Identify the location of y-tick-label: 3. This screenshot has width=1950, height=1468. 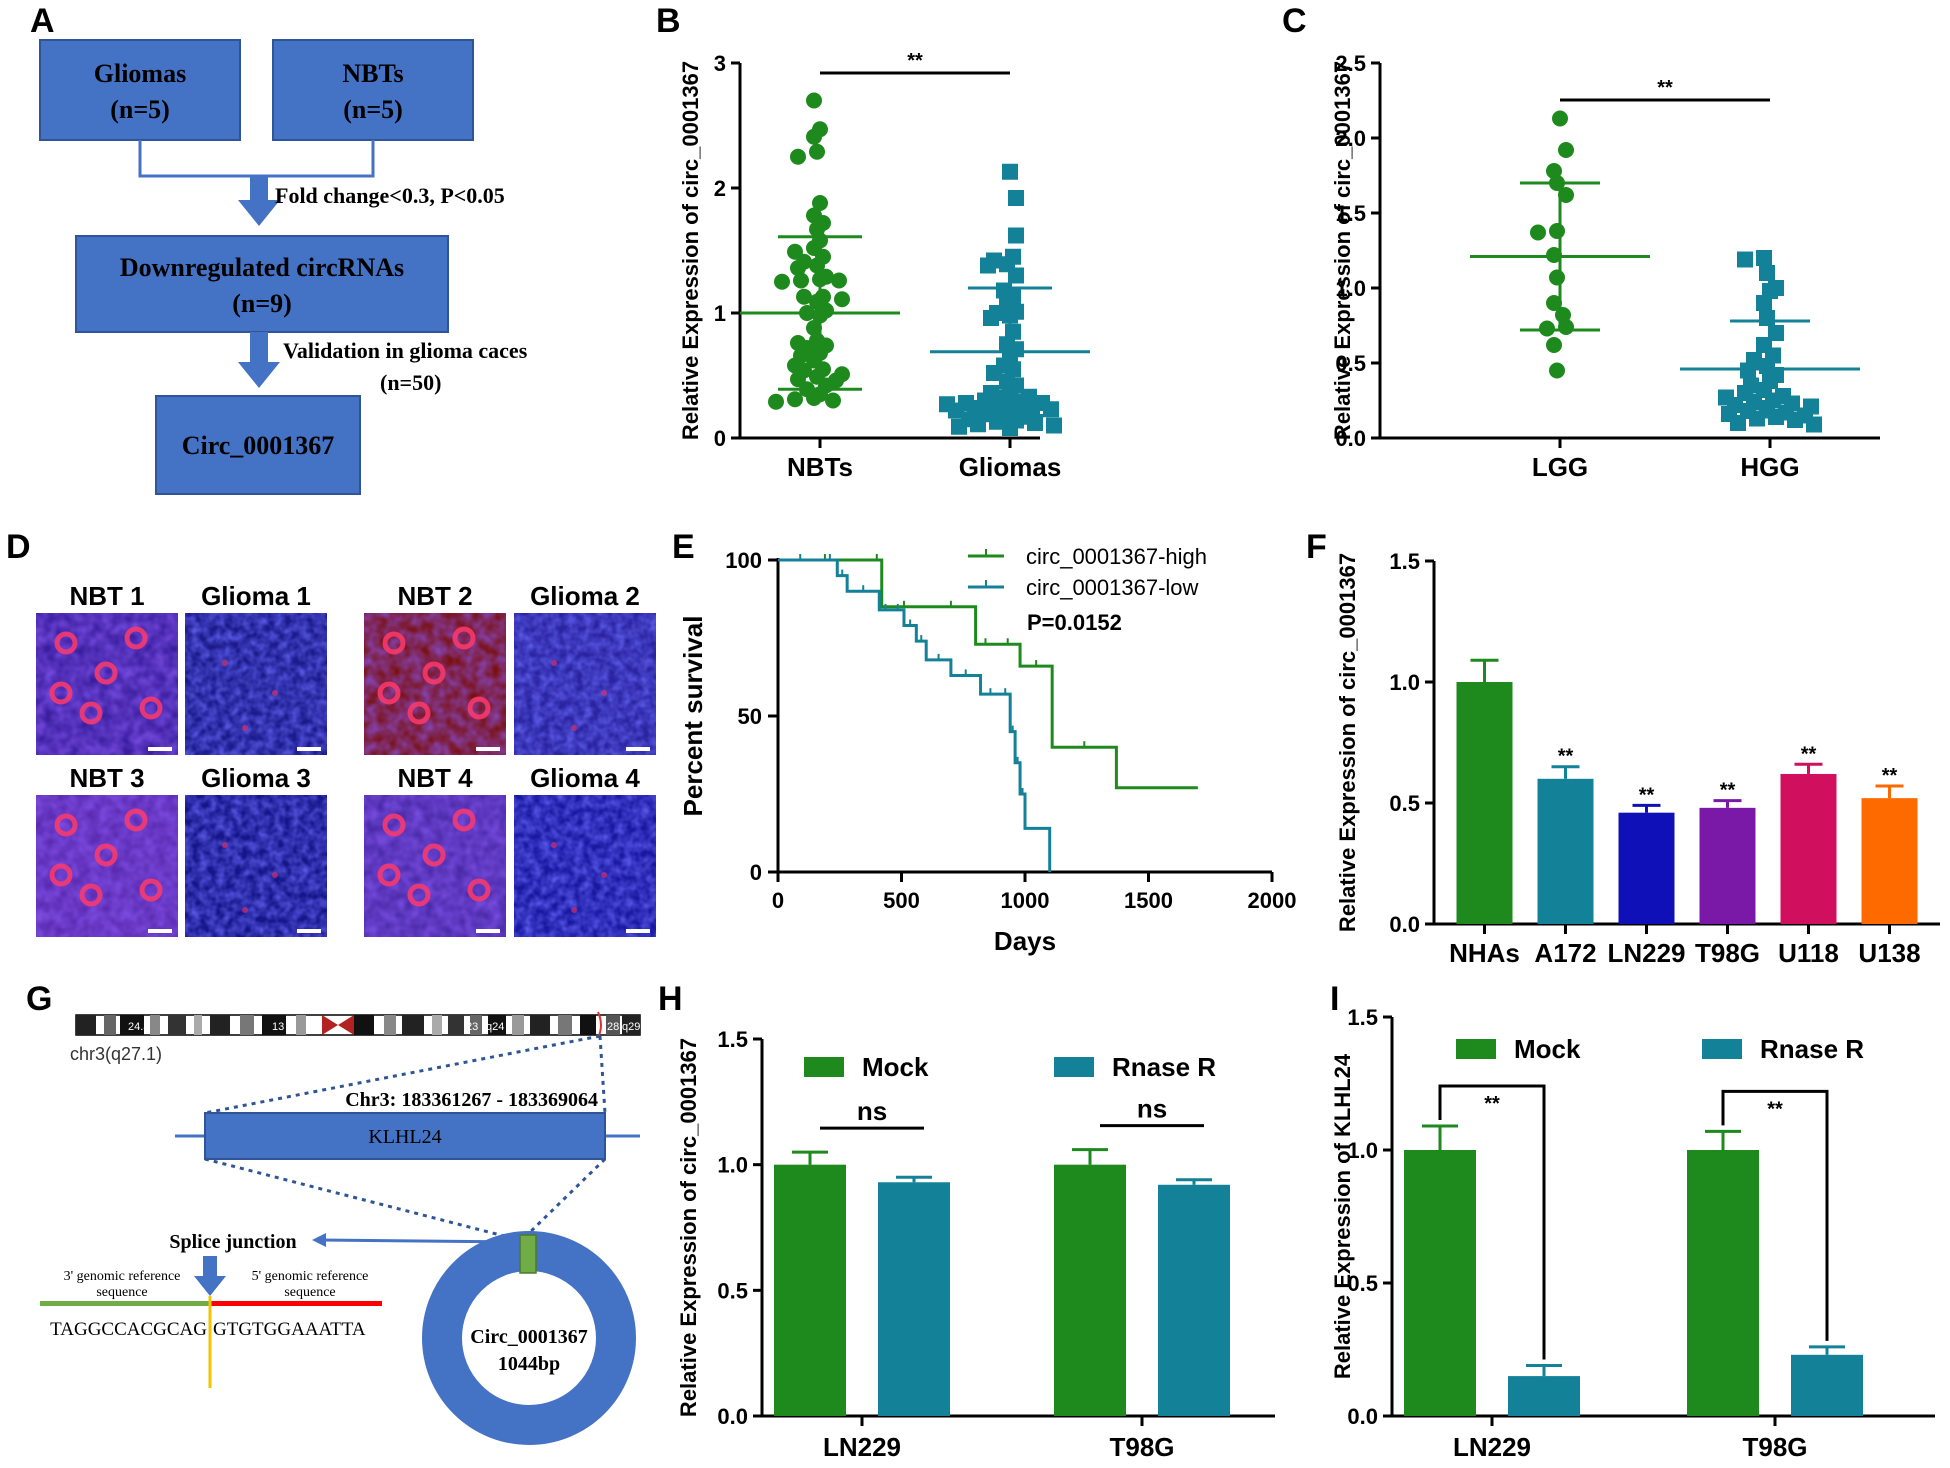
(720, 63).